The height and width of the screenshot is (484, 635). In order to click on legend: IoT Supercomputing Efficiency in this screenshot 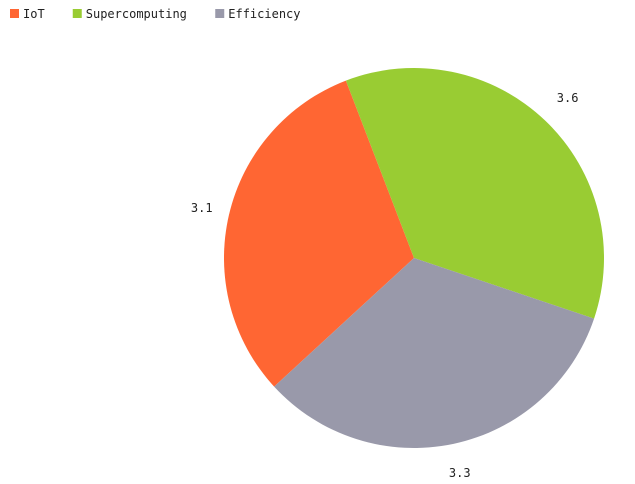, I will do `click(155, 14)`.